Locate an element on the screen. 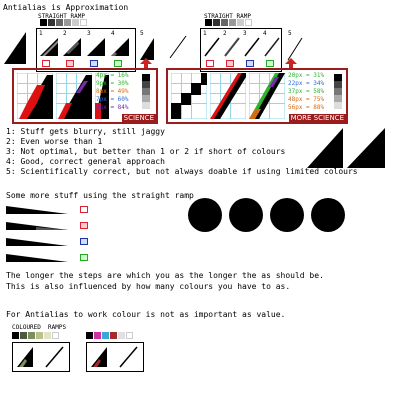 The height and width of the screenshot is (400, 400). variant-4-triangle is located at coordinates (120, 47).